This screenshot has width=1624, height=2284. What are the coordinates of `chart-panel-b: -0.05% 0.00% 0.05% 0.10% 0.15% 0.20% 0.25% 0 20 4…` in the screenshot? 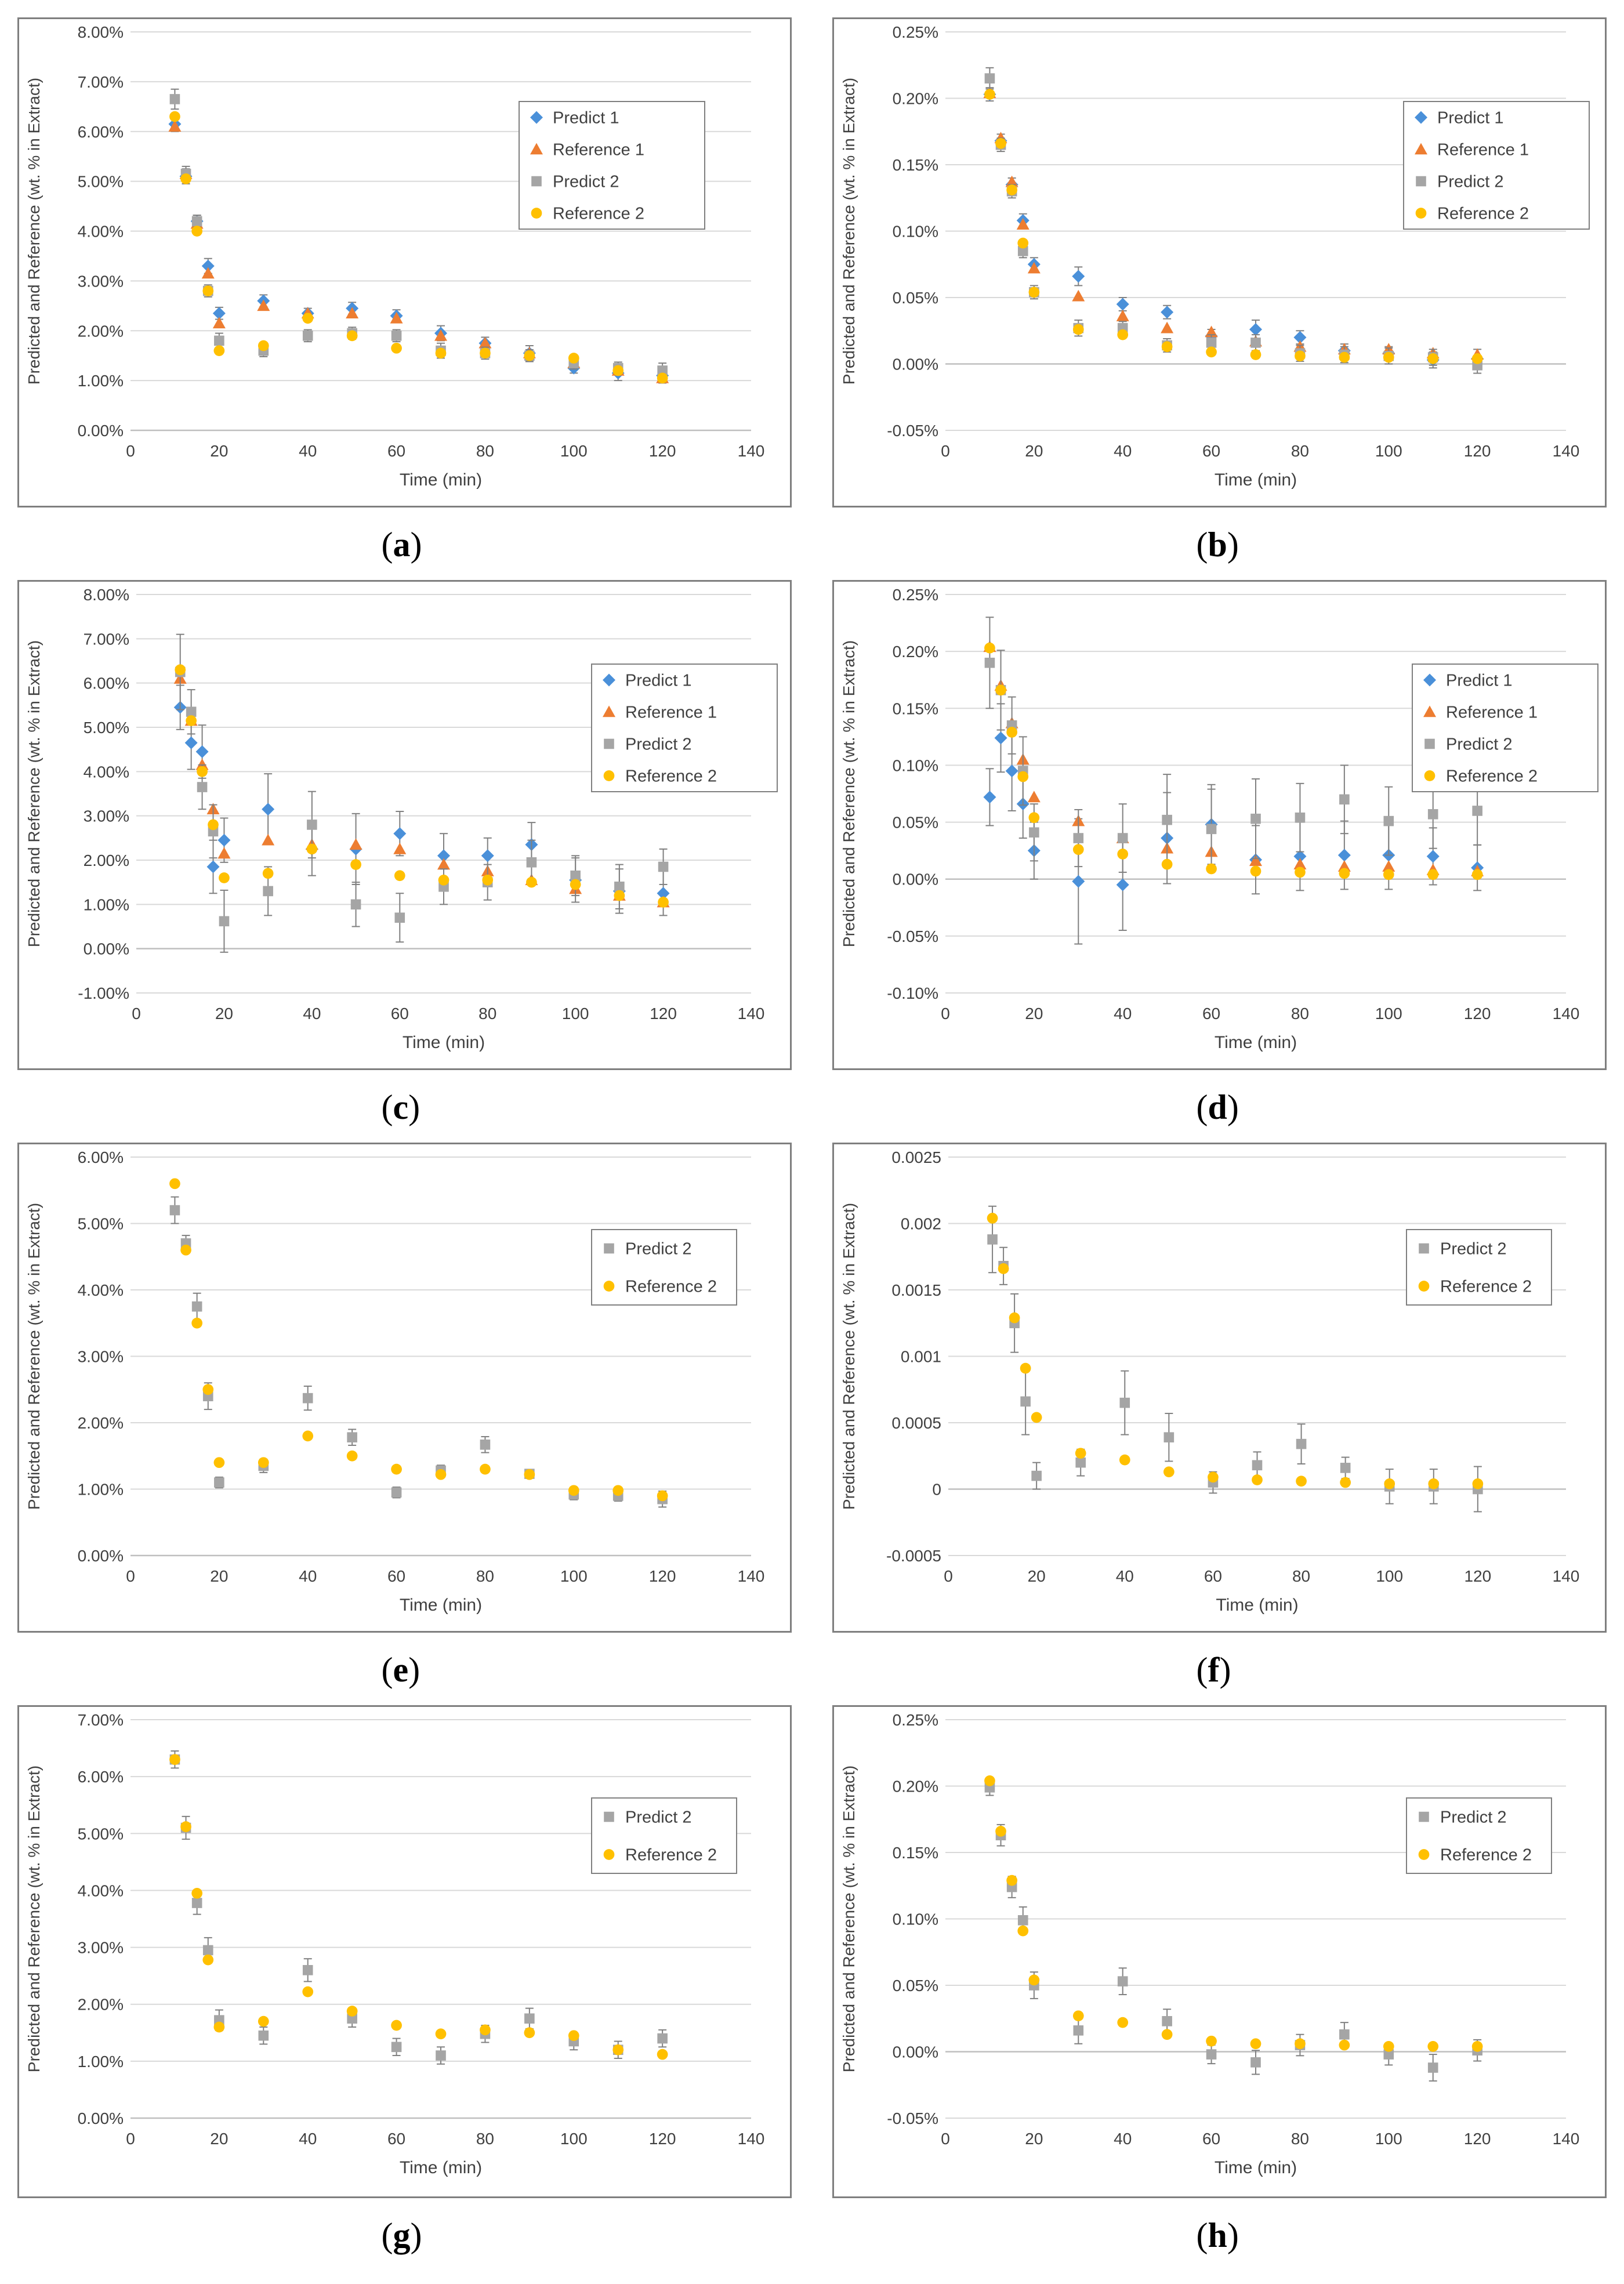 It's located at (1219, 262).